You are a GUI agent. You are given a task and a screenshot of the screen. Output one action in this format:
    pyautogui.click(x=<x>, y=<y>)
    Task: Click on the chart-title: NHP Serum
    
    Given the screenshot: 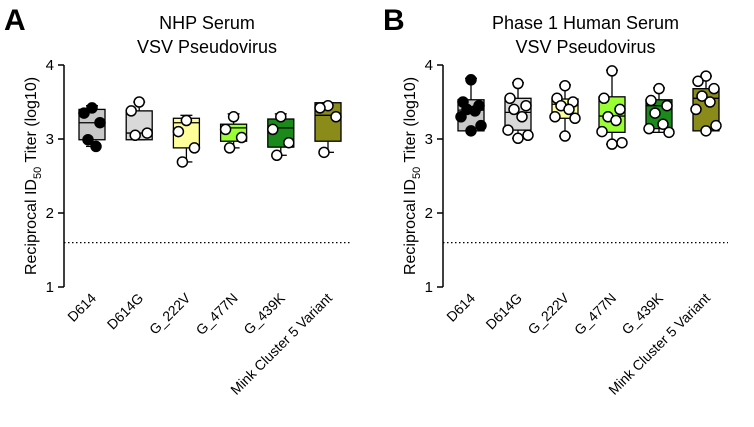 What is the action you would take?
    pyautogui.click(x=207, y=23)
    